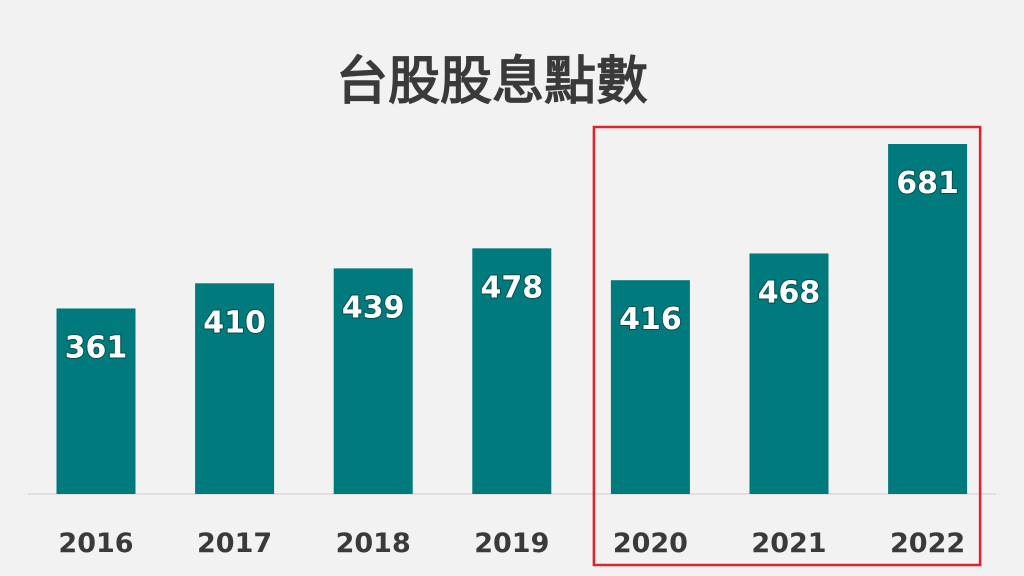 This screenshot has height=576, width=1024. I want to click on x-tick-labels-group: 2016 2017 2018 2019 2020 2021 2022, so click(511, 543).